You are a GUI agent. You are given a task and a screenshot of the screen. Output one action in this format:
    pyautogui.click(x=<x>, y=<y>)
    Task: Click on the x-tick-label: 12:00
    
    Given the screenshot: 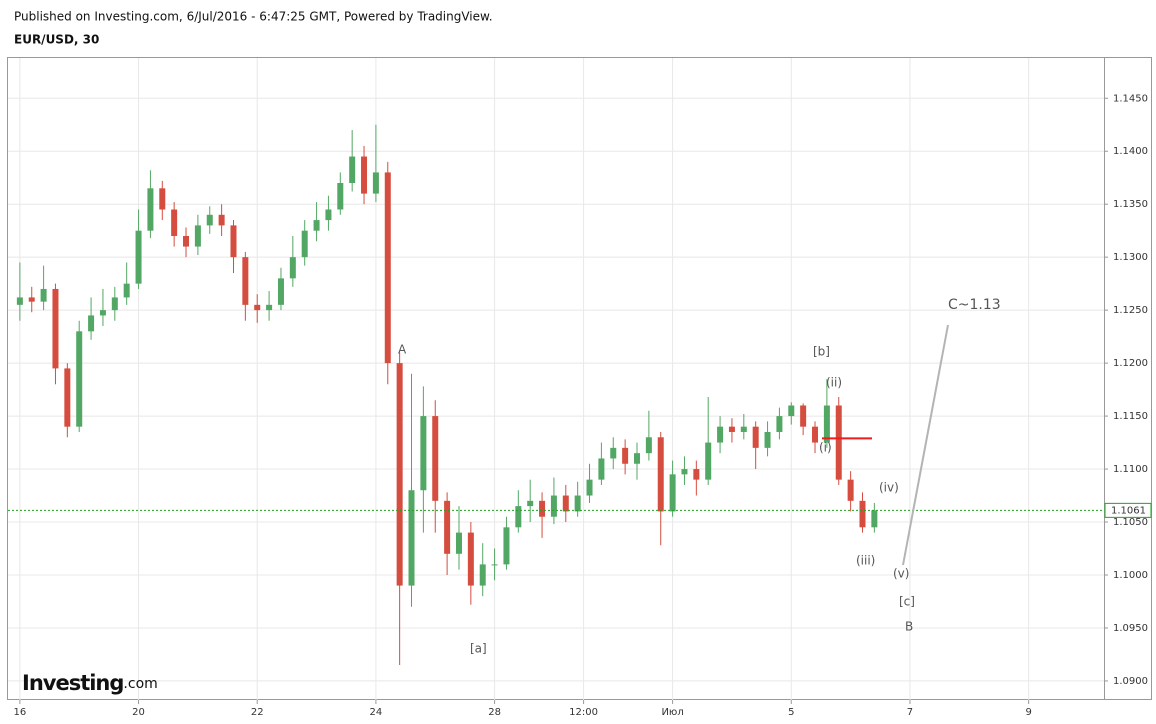 What is the action you would take?
    pyautogui.click(x=583, y=712)
    